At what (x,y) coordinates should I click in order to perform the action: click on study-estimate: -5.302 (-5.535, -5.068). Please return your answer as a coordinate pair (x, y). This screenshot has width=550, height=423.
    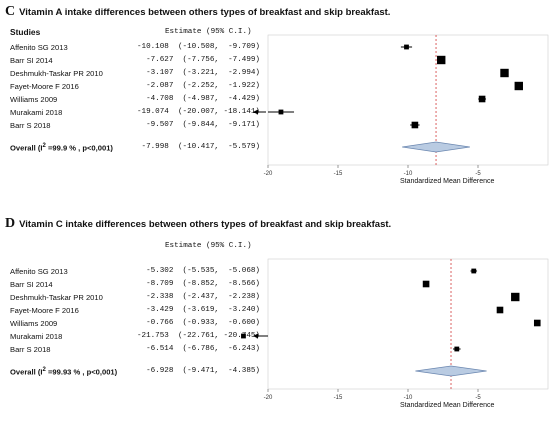
    Looking at the image, I should click on (203, 271).